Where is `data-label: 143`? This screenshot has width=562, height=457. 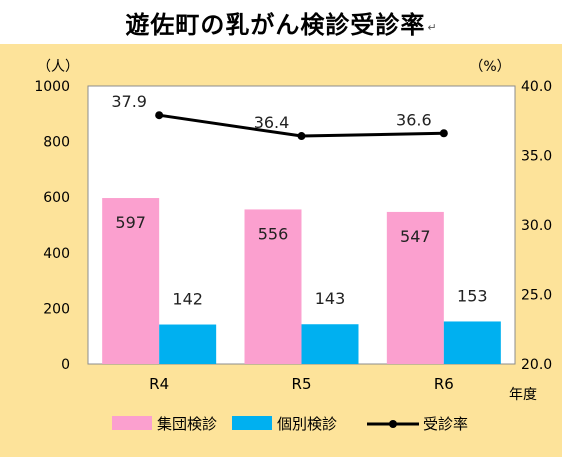
data-label: 143 is located at coordinates (330, 298).